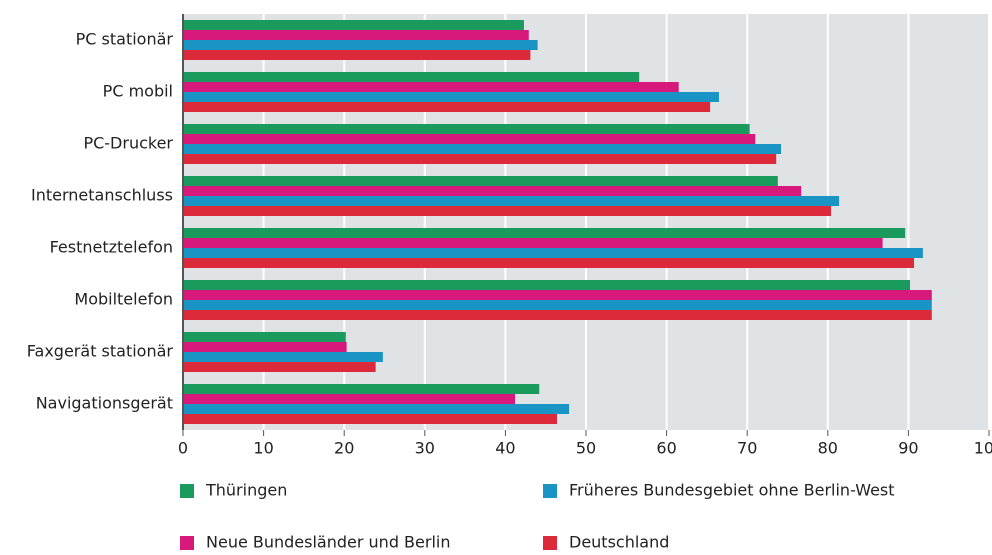 The height and width of the screenshot is (555, 992). I want to click on legend-label: Thüringen, so click(246, 490).